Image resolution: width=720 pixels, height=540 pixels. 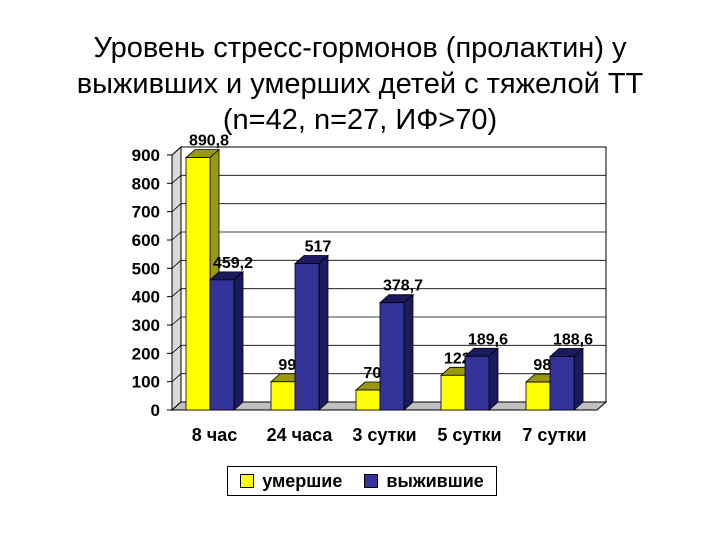 I want to click on data-label-survived: 459,2, so click(x=233, y=263).